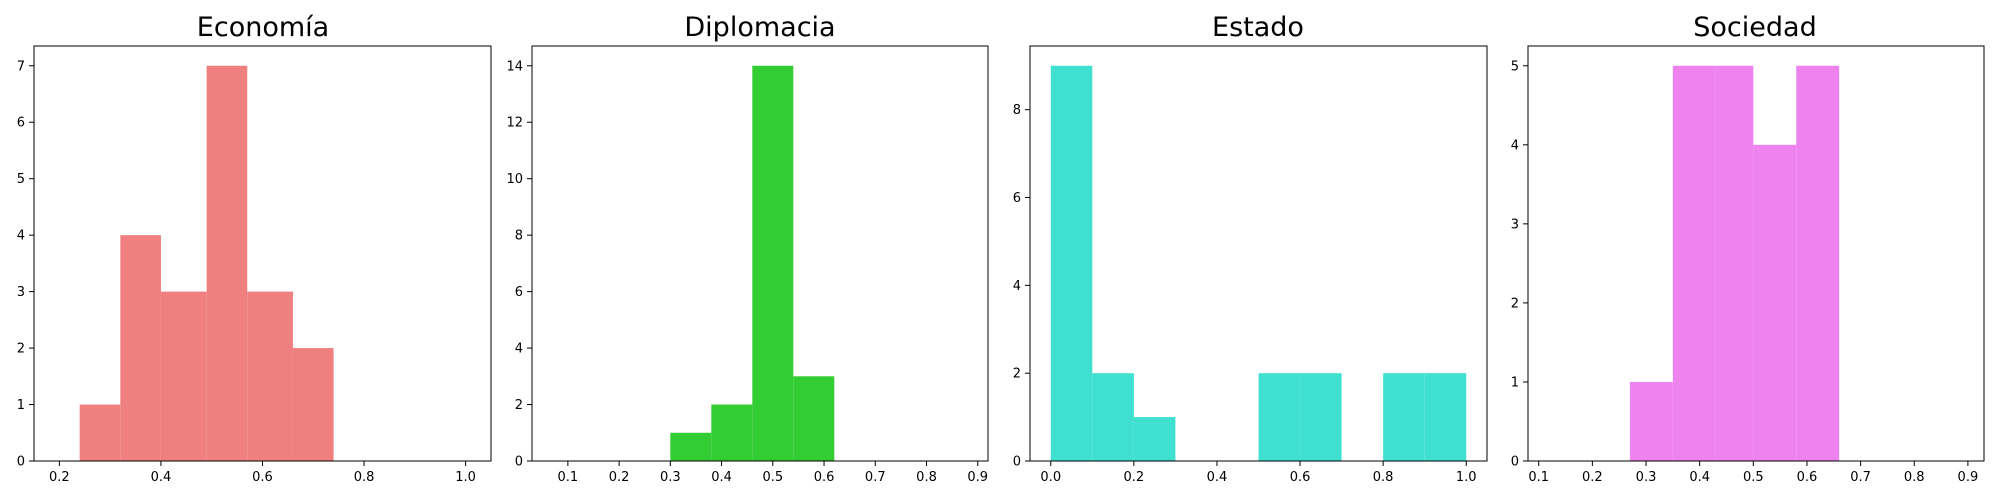 This screenshot has height=500, width=2000. Describe the element at coordinates (514, 179) in the screenshot. I see `y-tick-label: 10` at that location.